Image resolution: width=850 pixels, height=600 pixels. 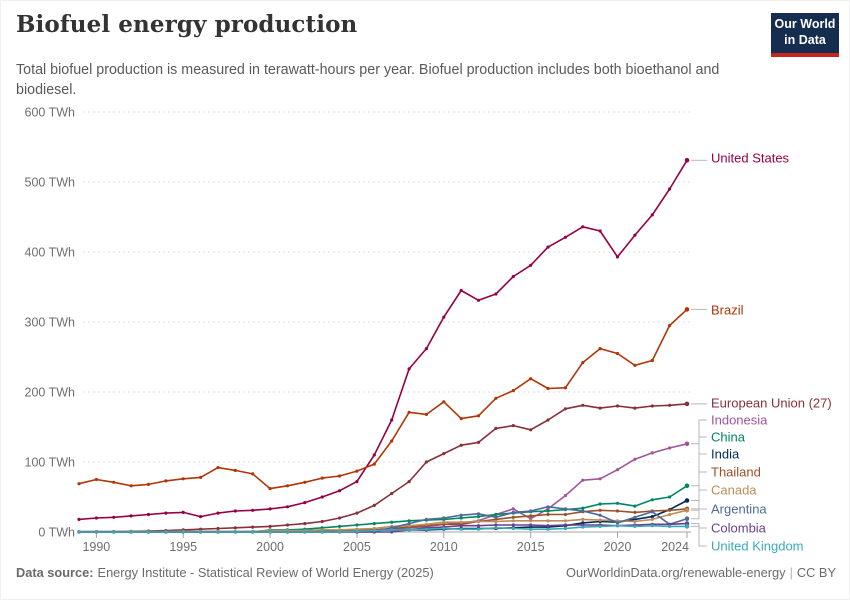 What do you see at coordinates (652, 512) in the screenshot?
I see `series-point-argentina-2022` at bounding box center [652, 512].